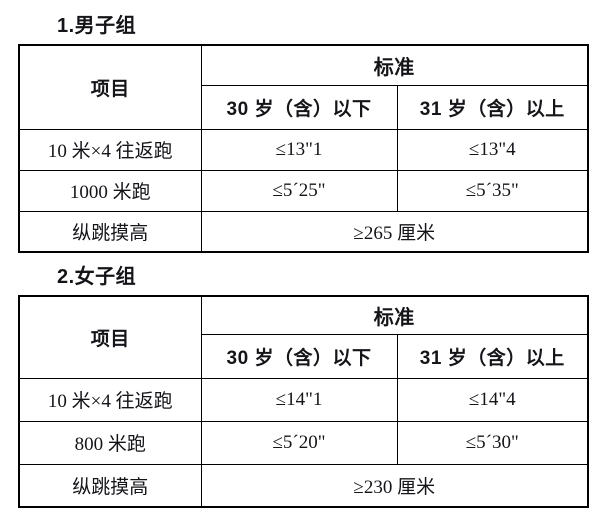  Describe the element at coordinates (492, 442) in the screenshot. I see `standard-value: ≤5´30"` at that location.